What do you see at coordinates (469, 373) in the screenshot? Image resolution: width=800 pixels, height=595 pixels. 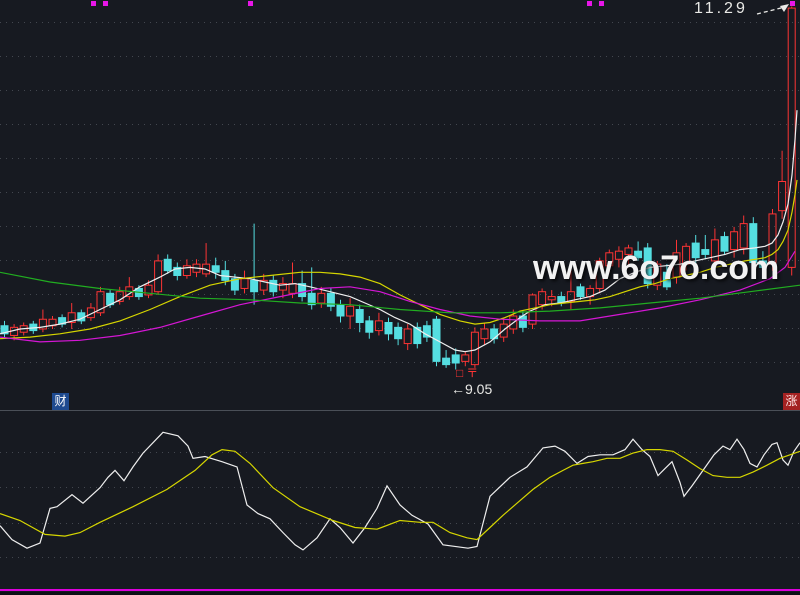 I see `signal-marker-glyphs: □〒` at bounding box center [469, 373].